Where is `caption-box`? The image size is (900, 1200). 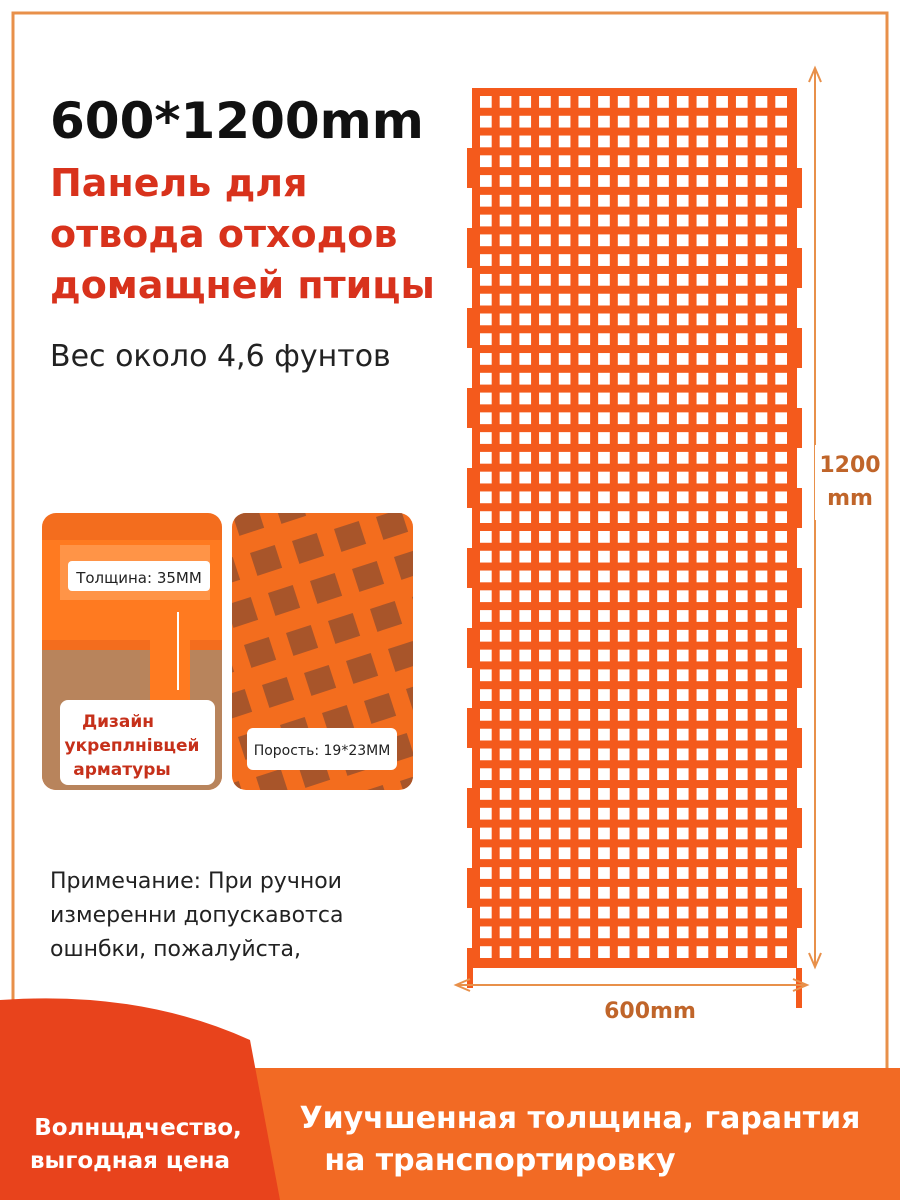 caption-box is located at coordinates (137, 742).